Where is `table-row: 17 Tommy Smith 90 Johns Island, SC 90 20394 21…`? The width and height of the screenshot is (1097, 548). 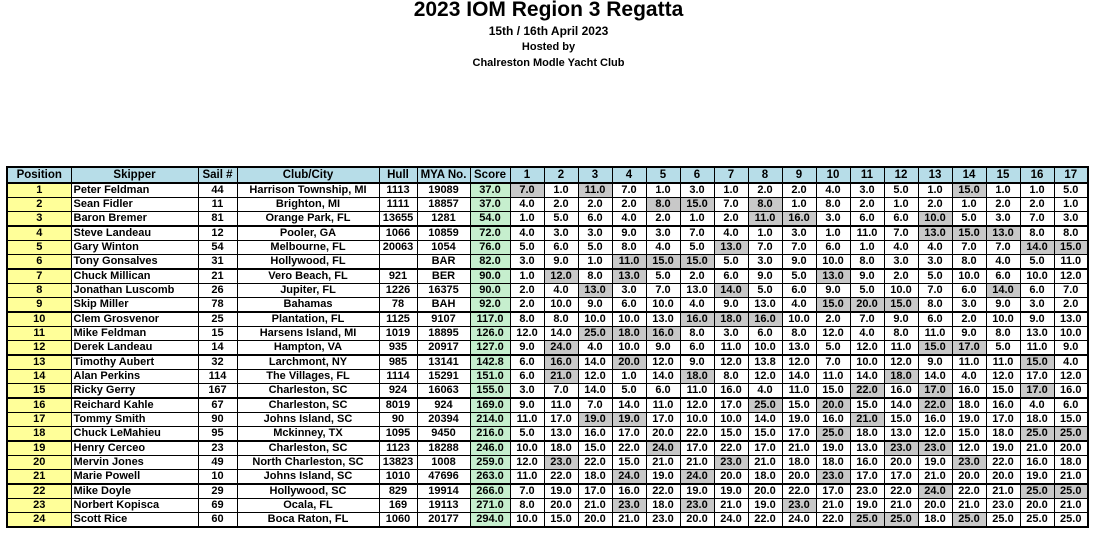
table-row: 17 Tommy Smith 90 Johns Island, SC 90 20394 21… is located at coordinates (547, 419).